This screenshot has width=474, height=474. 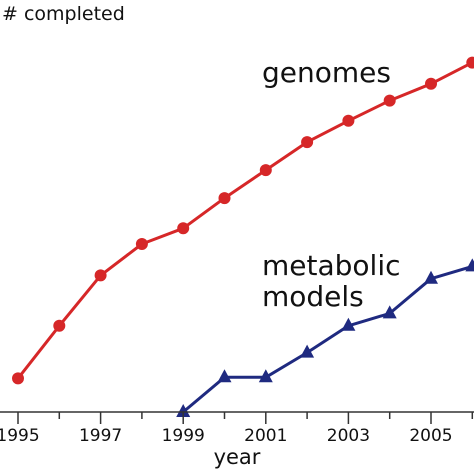 What do you see at coordinates (326, 72) in the screenshot?
I see `genomes-series-label: genomes` at bounding box center [326, 72].